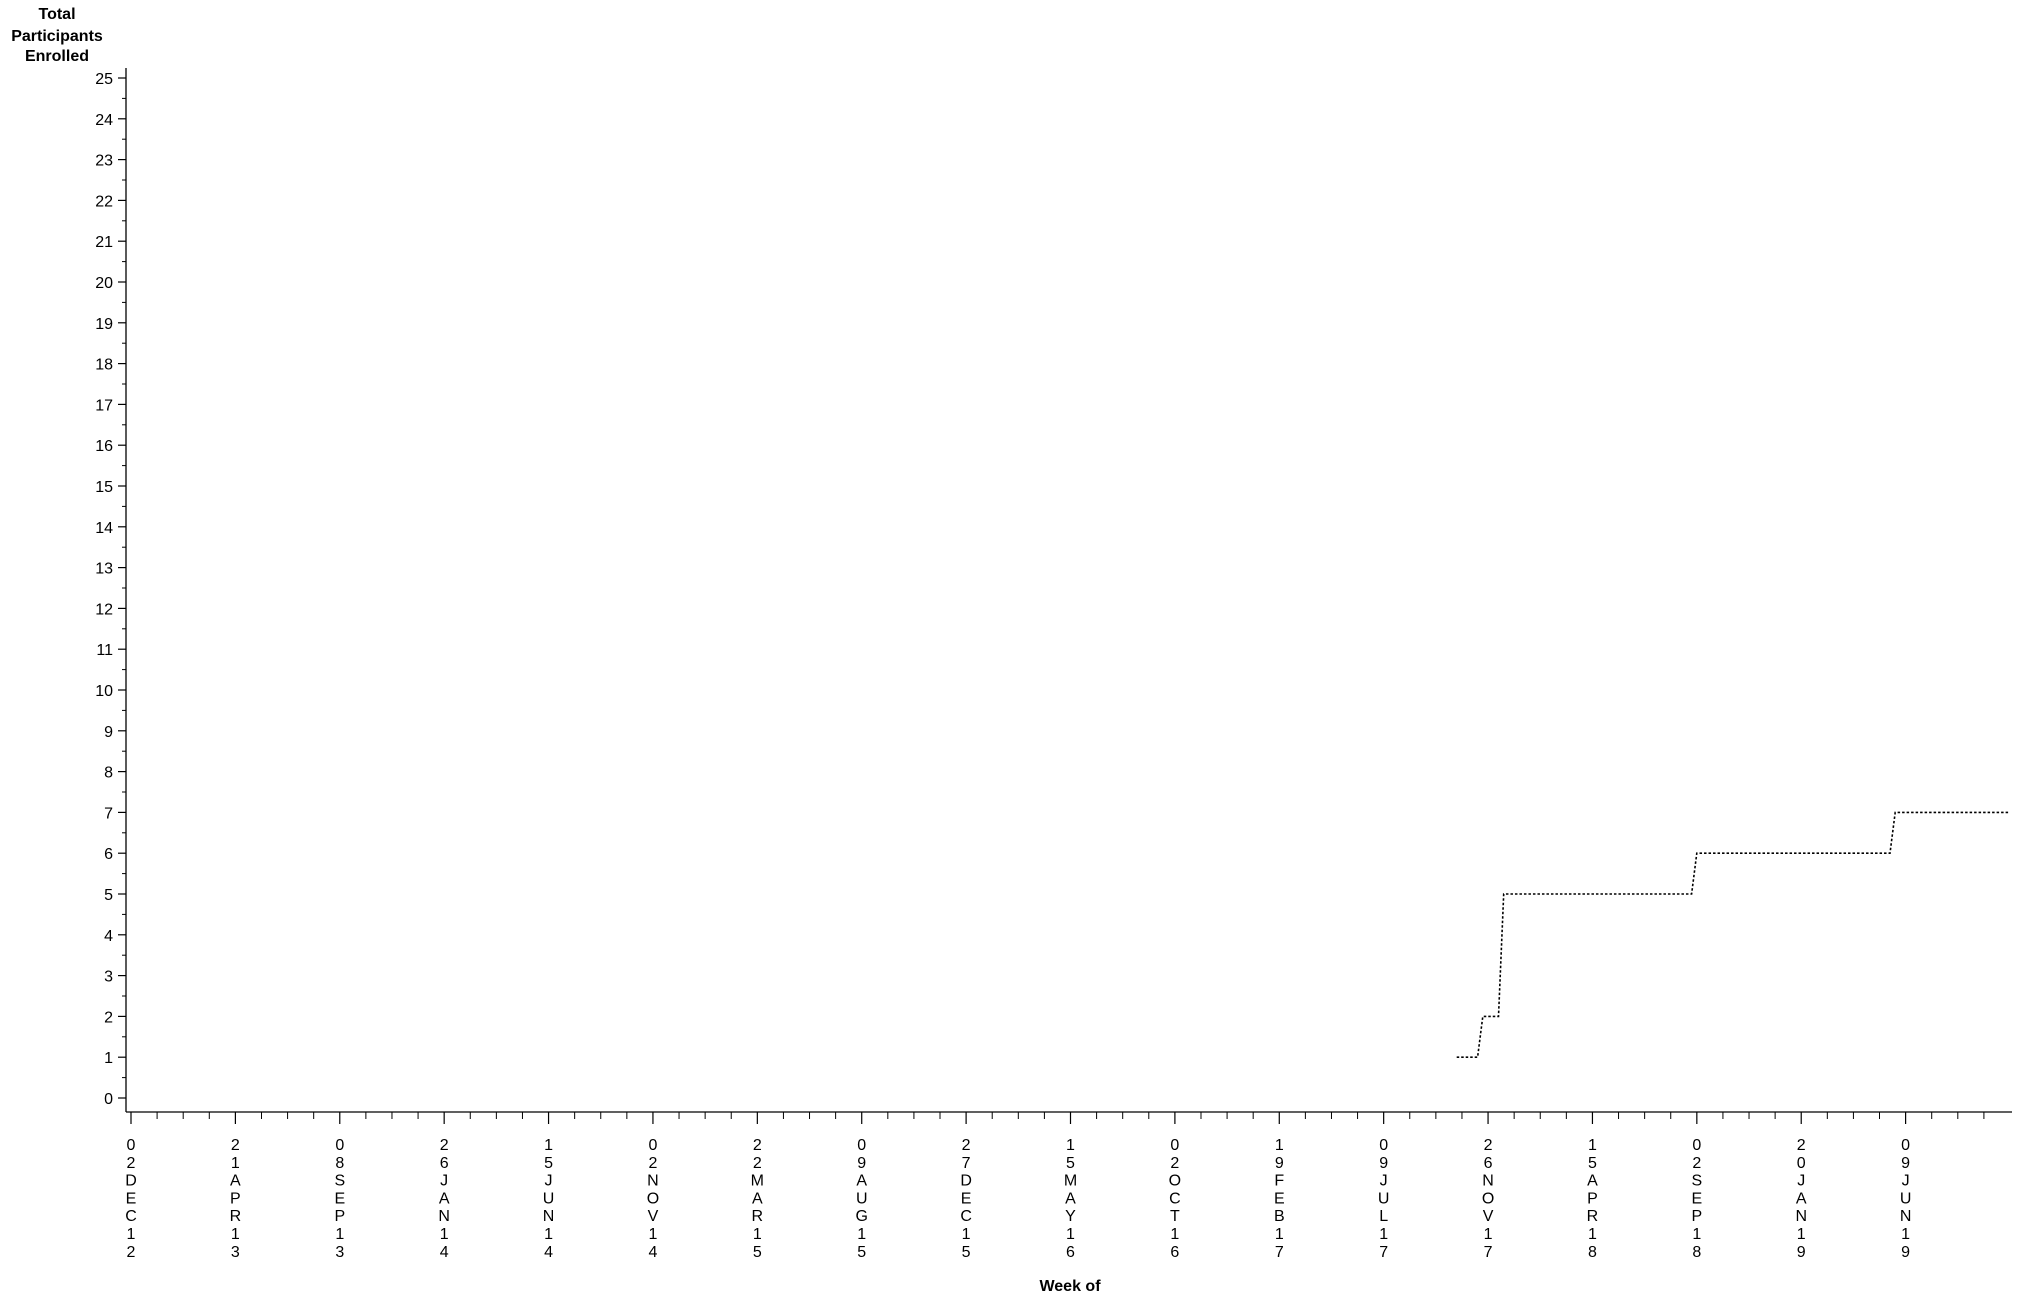 This screenshot has width=2018, height=1300. What do you see at coordinates (104, 161) in the screenshot?
I see `y-tick-label: 23` at bounding box center [104, 161].